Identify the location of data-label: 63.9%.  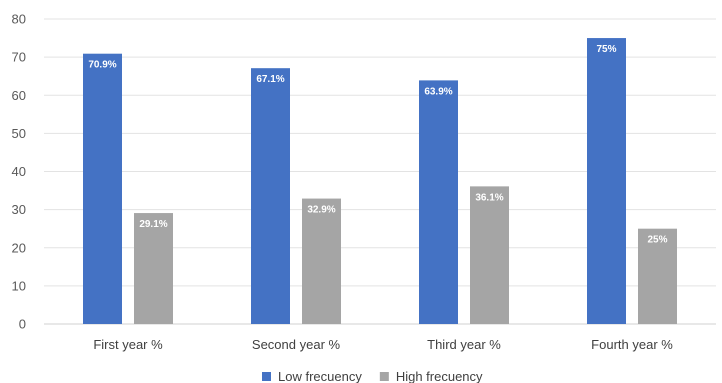
(438, 91).